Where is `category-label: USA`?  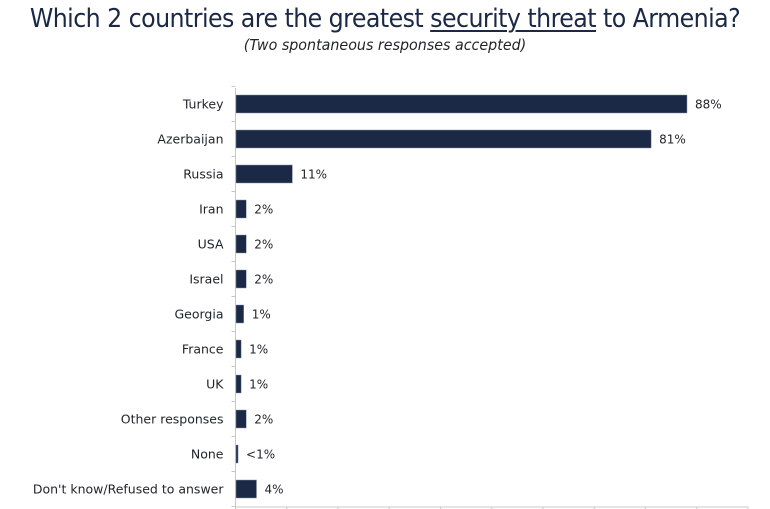 category-label: USA is located at coordinates (211, 244).